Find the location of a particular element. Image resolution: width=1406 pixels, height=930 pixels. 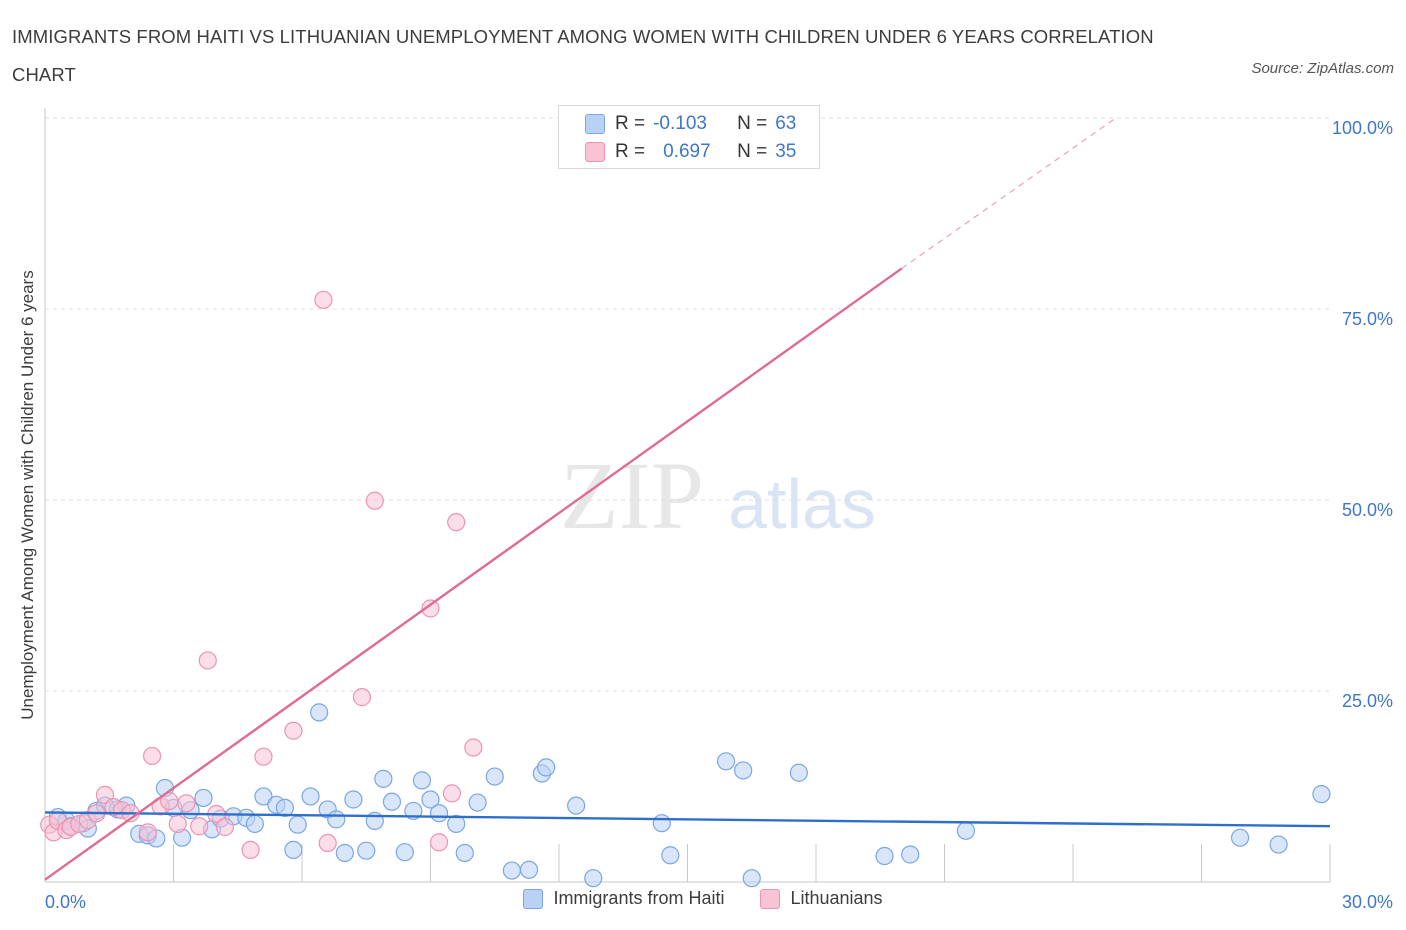

watermark-atlas: atlas is located at coordinates (802, 504).